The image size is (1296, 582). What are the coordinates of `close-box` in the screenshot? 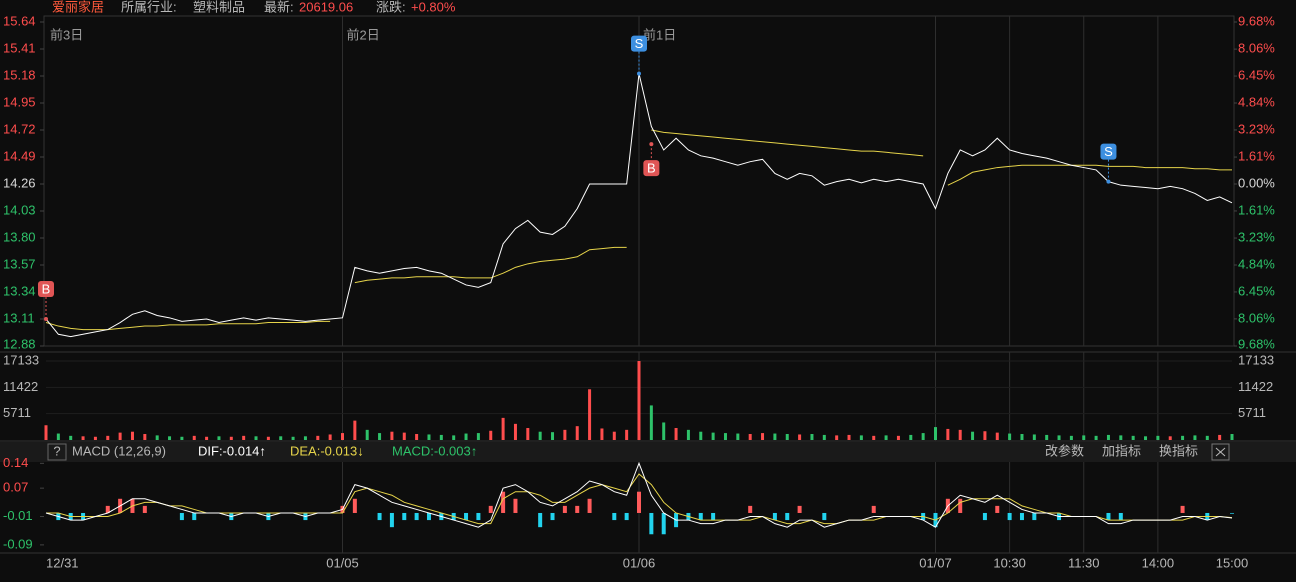 It's located at (1220, 452).